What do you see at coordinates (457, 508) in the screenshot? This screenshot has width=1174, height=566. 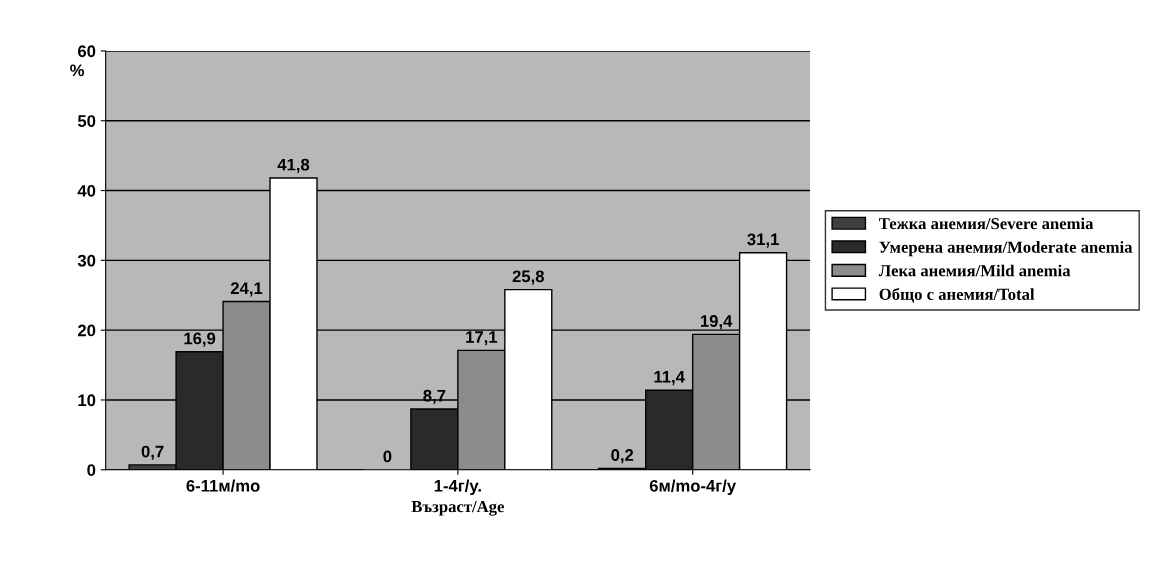 I see `x-axis-title: Възраст/Age` at bounding box center [457, 508].